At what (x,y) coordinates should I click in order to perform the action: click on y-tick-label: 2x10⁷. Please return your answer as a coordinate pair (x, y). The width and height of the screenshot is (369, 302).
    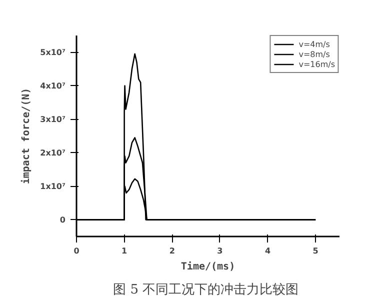
    Looking at the image, I should click on (53, 153).